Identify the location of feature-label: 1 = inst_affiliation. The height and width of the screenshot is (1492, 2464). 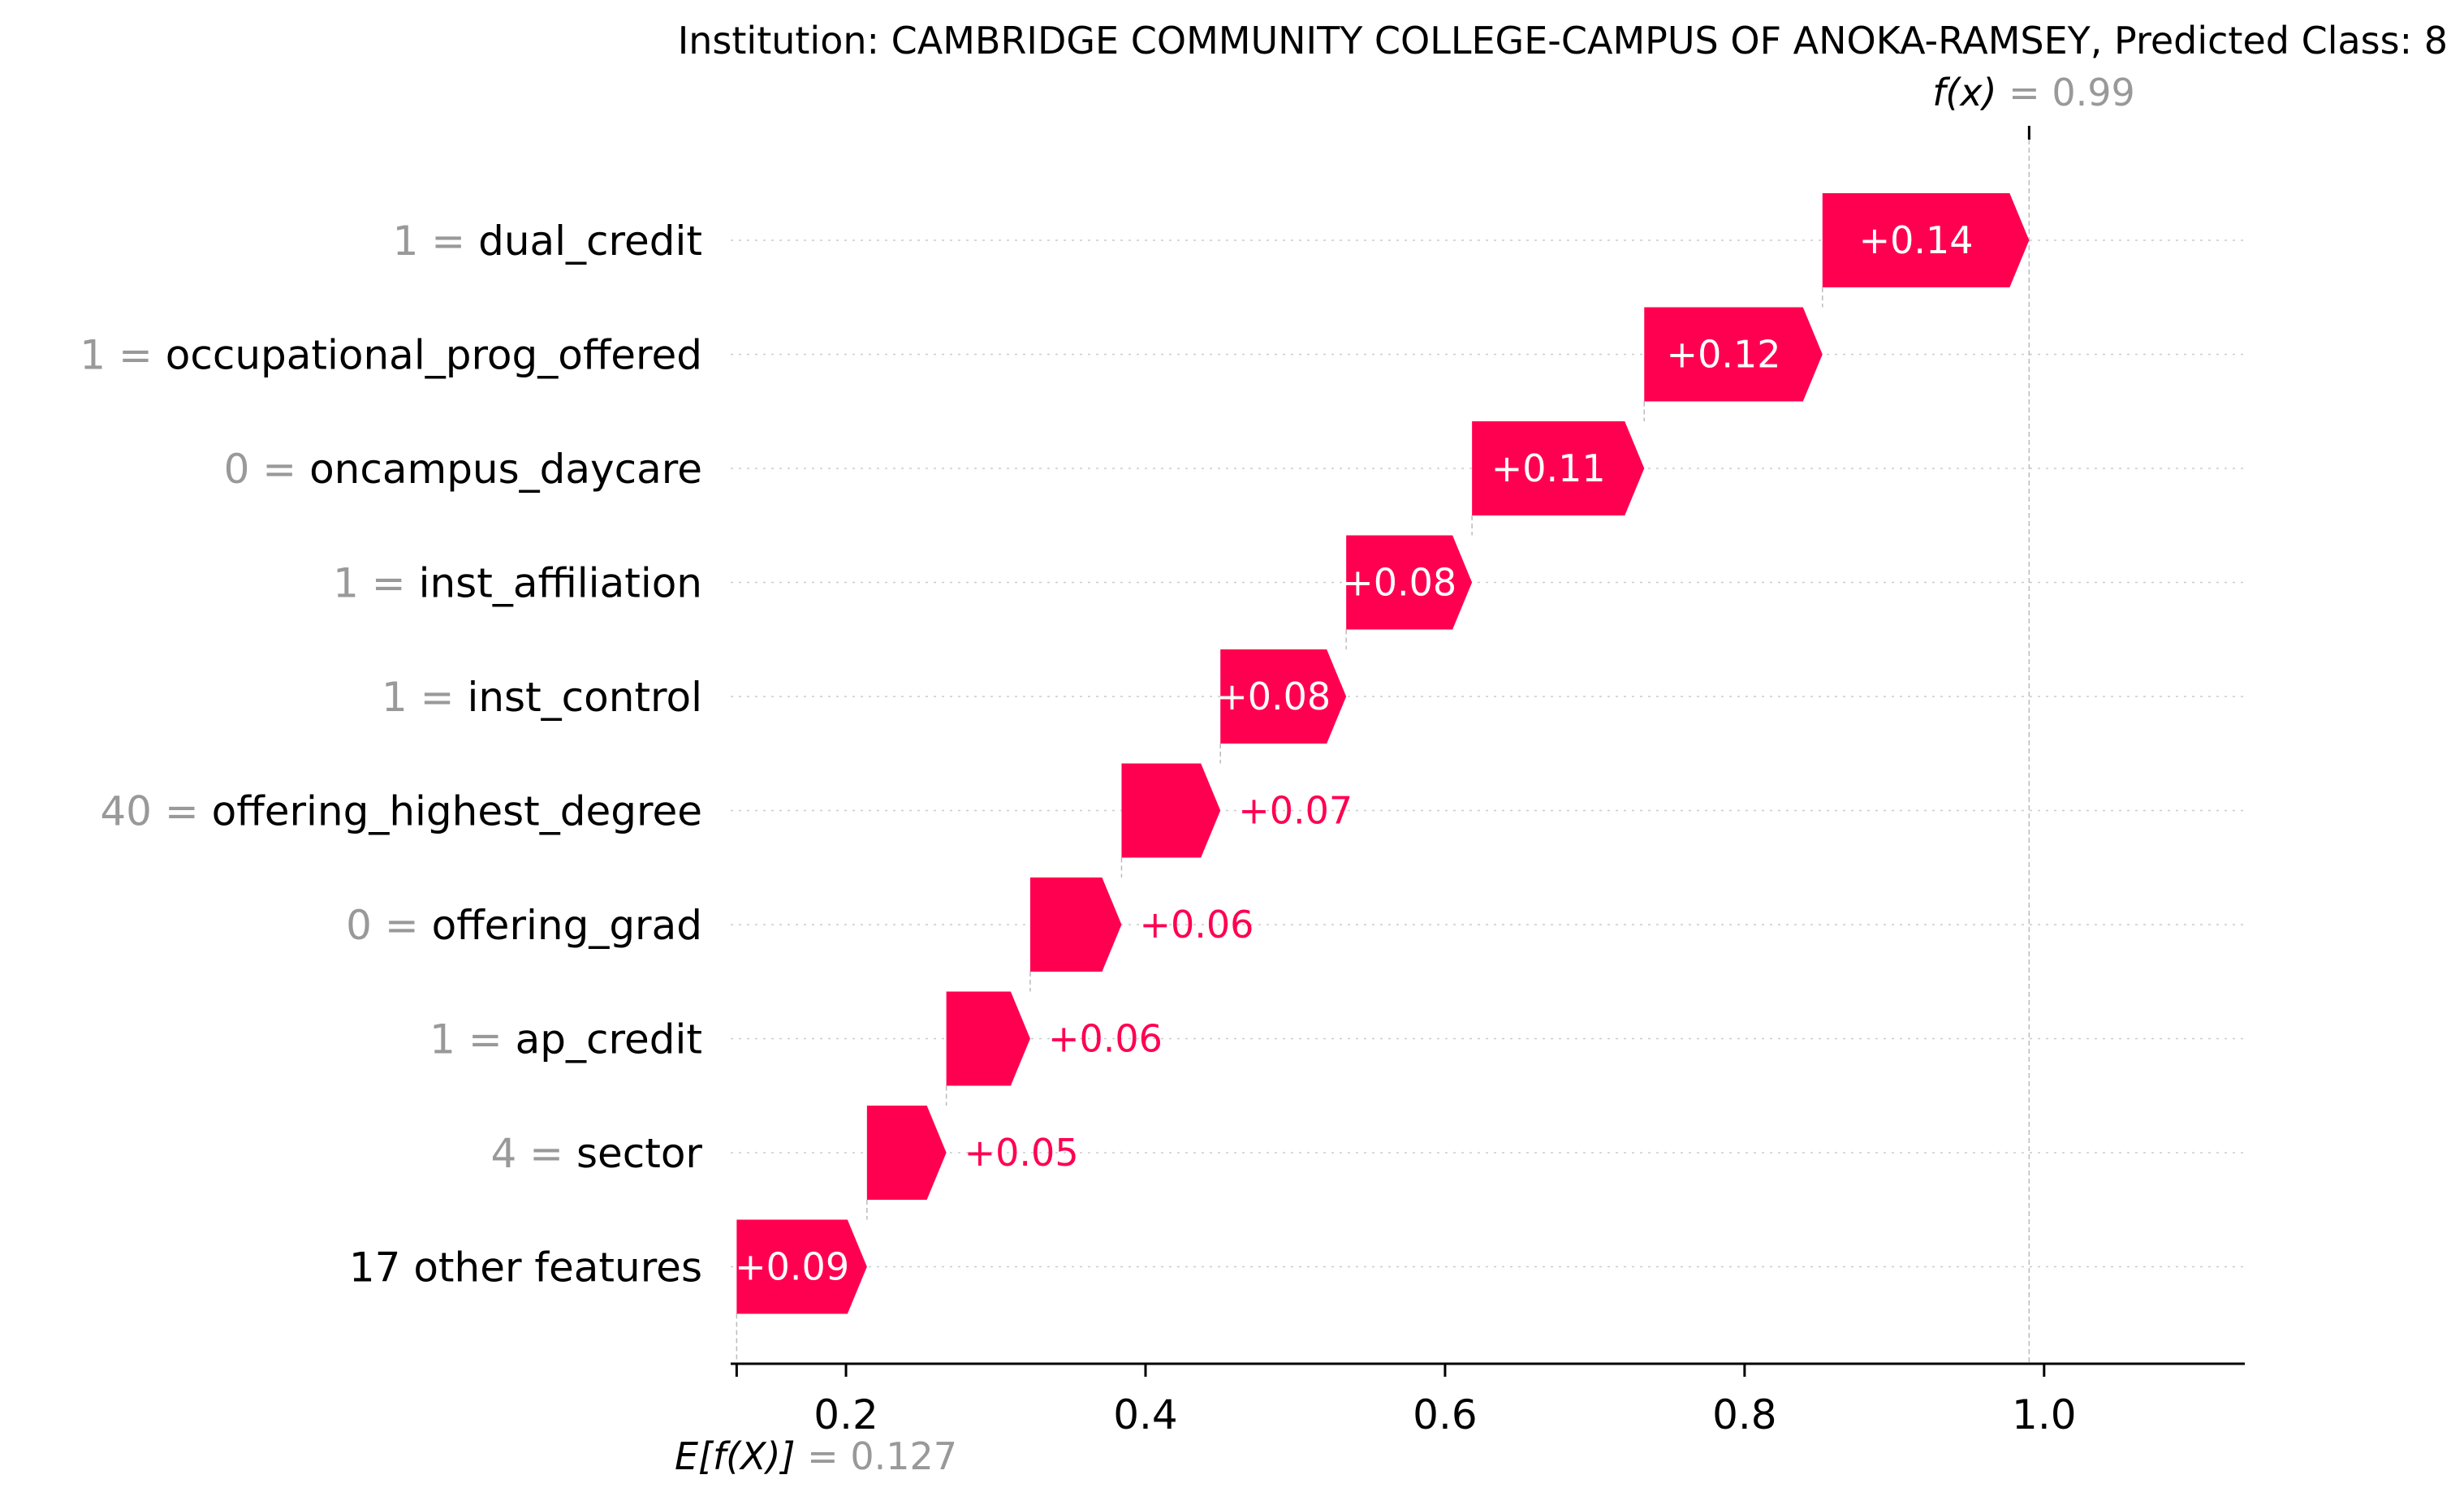
(517, 583).